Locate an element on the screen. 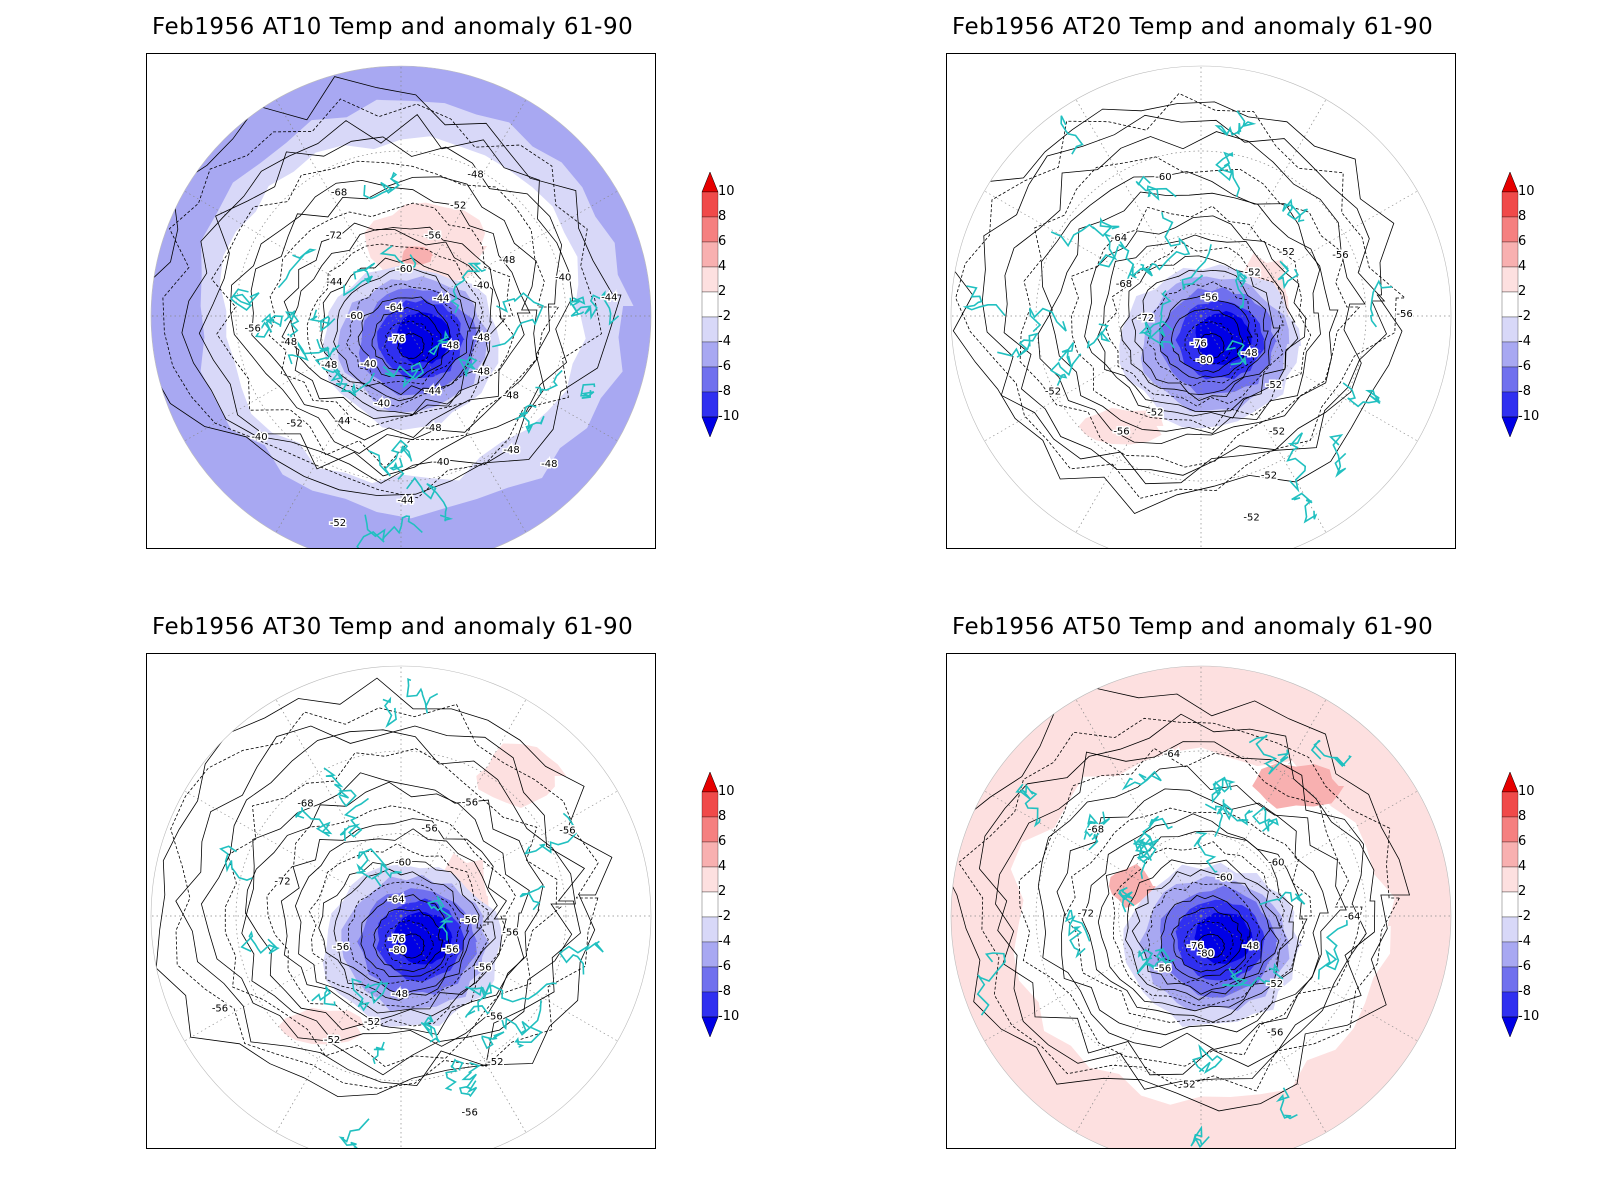  colorbar-arrow-bottom is located at coordinates (1510, 427).